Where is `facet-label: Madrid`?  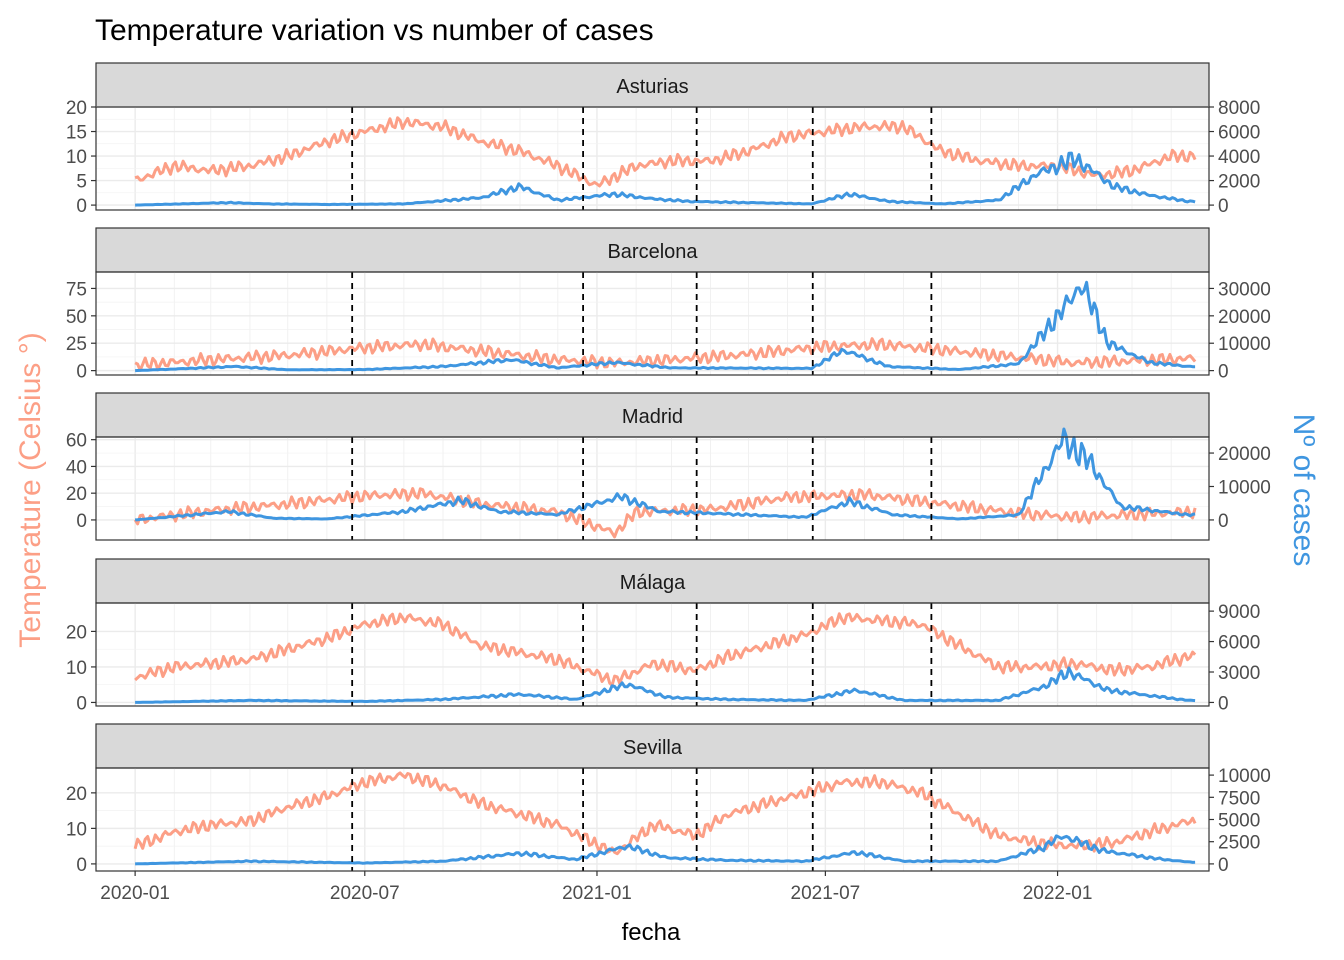
facet-label: Madrid is located at coordinates (652, 417).